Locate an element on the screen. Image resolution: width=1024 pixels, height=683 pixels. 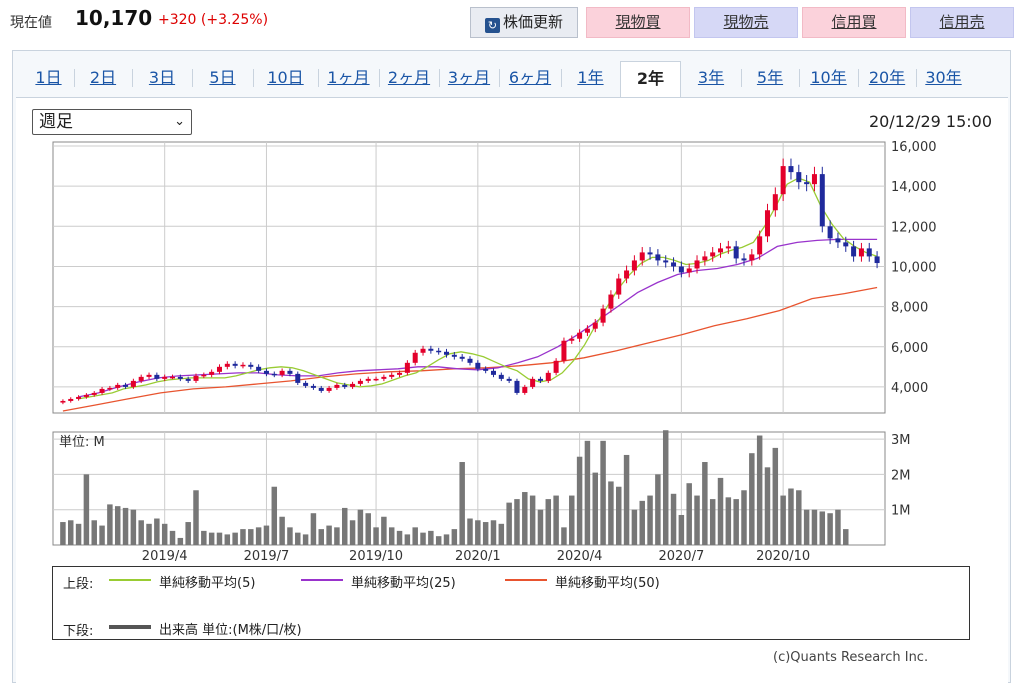
period-select-value: 週足 is located at coordinates (56, 122).